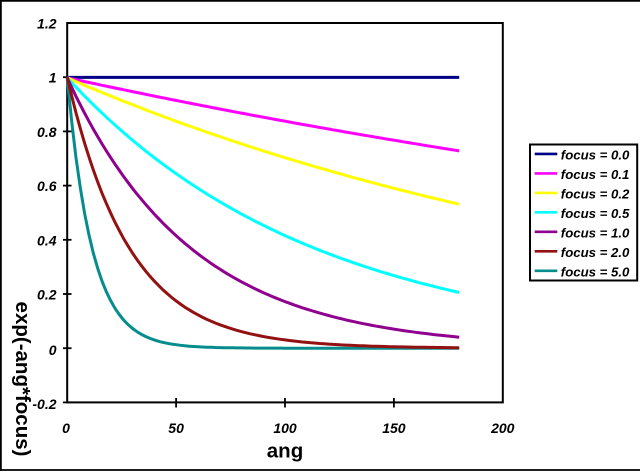  I want to click on svg-text: focus = 5.0, so click(595, 271).